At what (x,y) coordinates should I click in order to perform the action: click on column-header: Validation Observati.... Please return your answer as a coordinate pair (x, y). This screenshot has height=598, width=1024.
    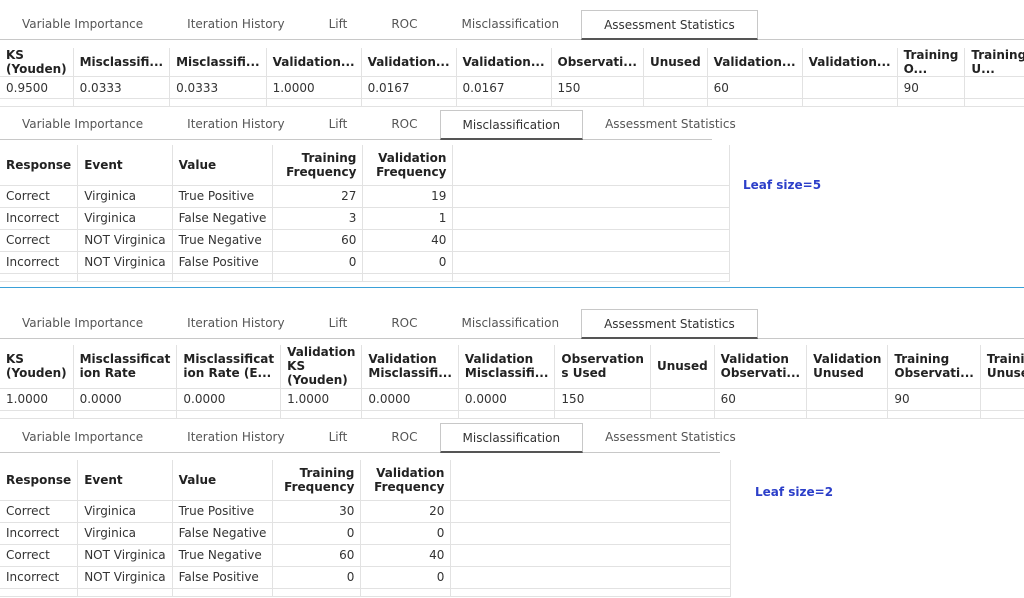
    Looking at the image, I should click on (761, 367).